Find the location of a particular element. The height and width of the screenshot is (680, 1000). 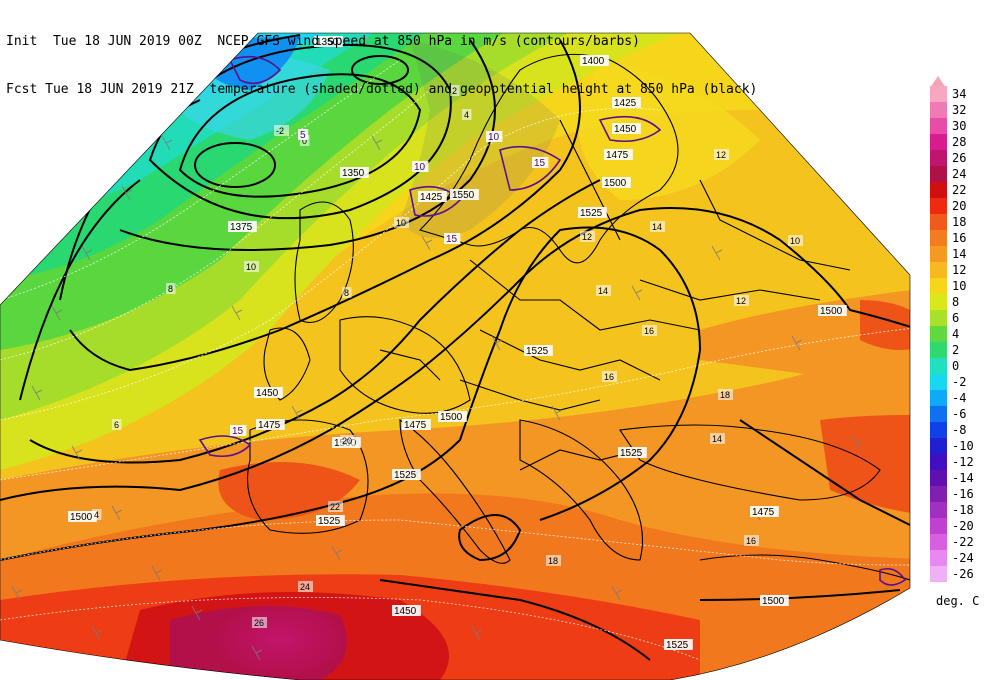

temperature-label: 6 is located at coordinates (116, 425).